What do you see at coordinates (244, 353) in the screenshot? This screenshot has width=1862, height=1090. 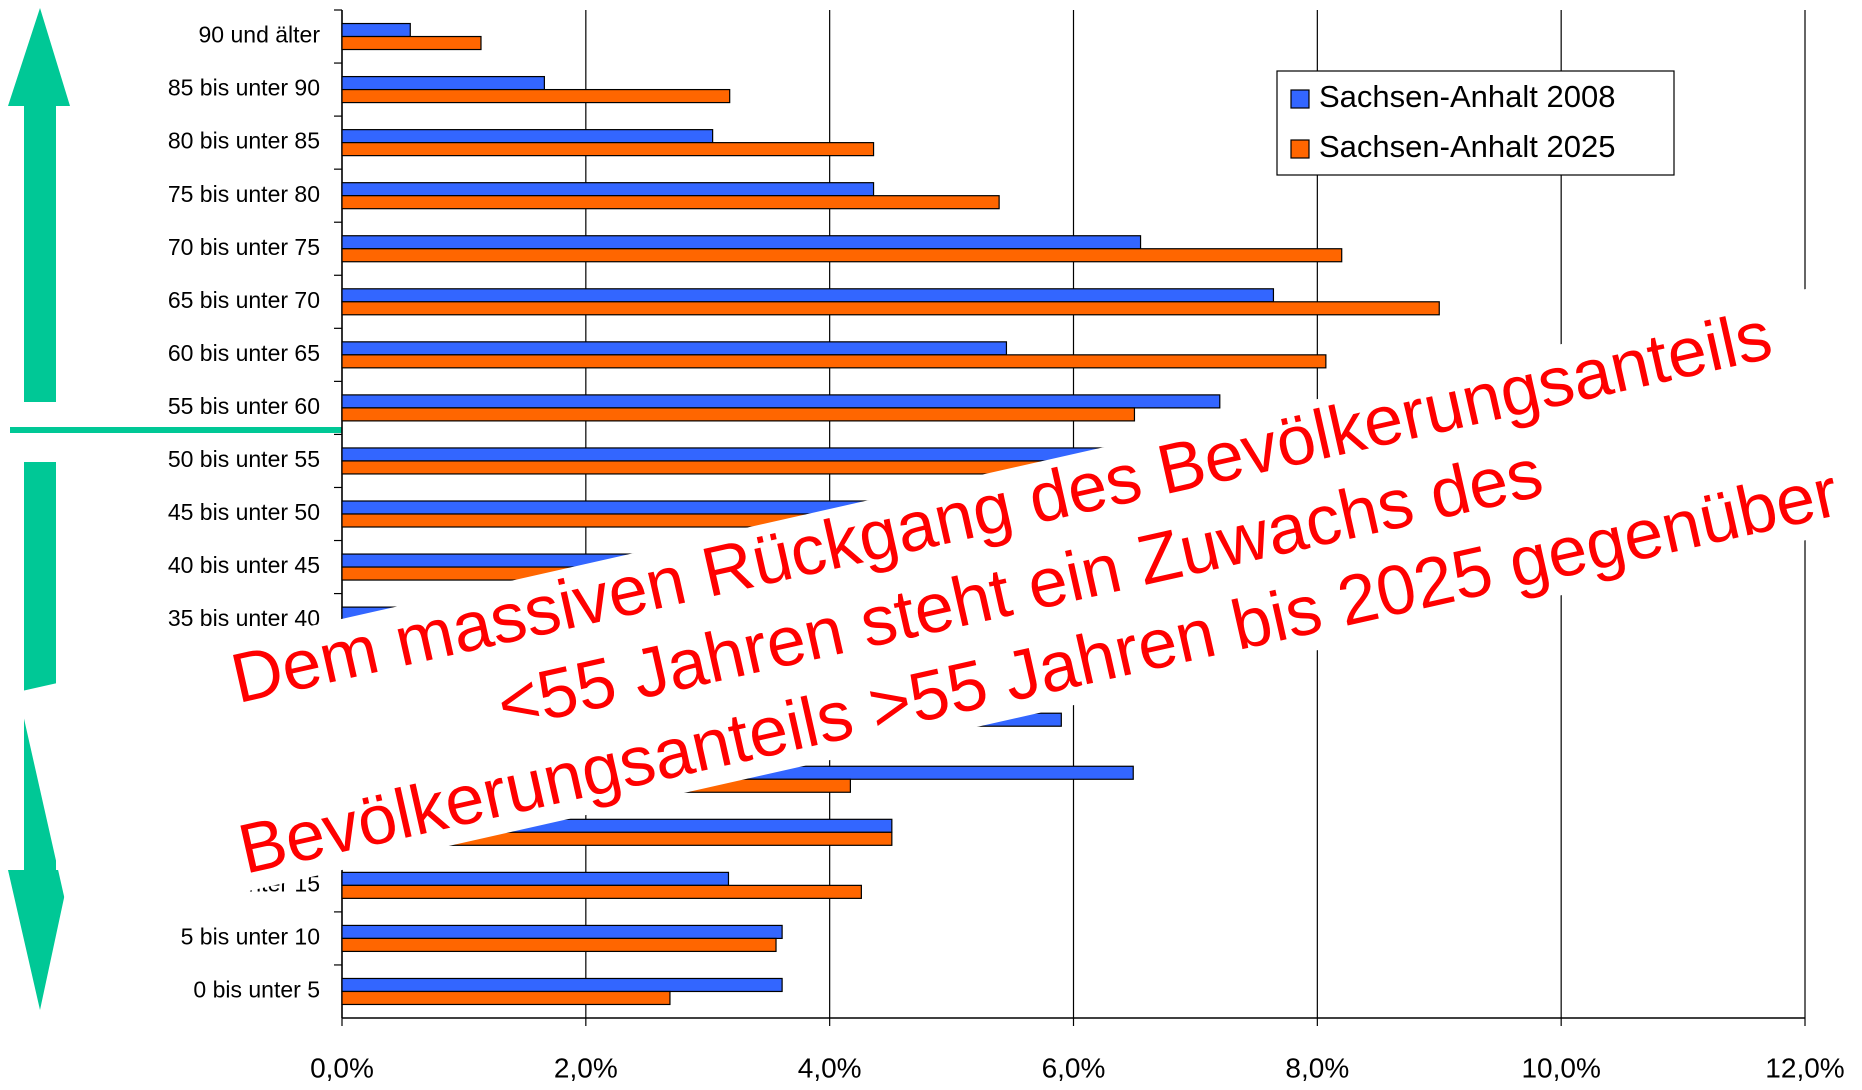 I see `y-tick-label: 60 bis unter 65` at bounding box center [244, 353].